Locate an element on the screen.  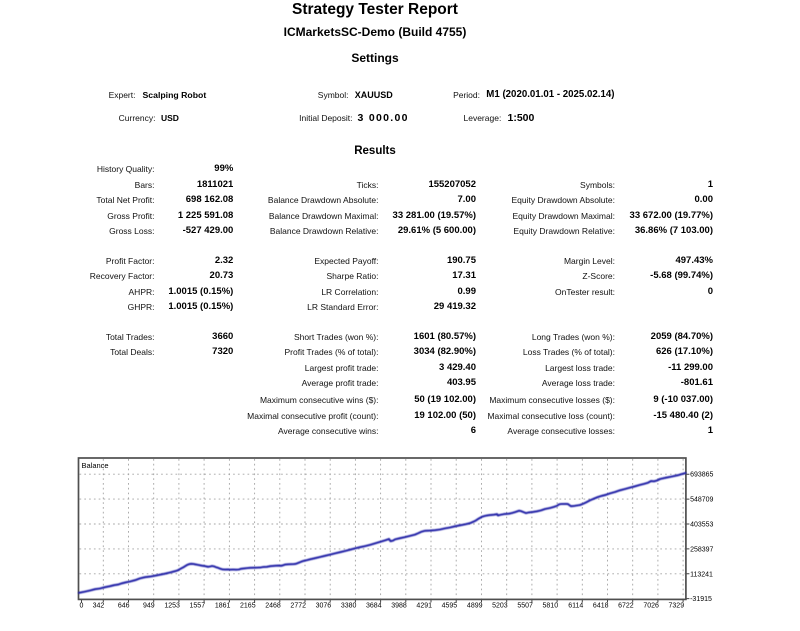
svg-text: 548709 is located at coordinates (701, 500).